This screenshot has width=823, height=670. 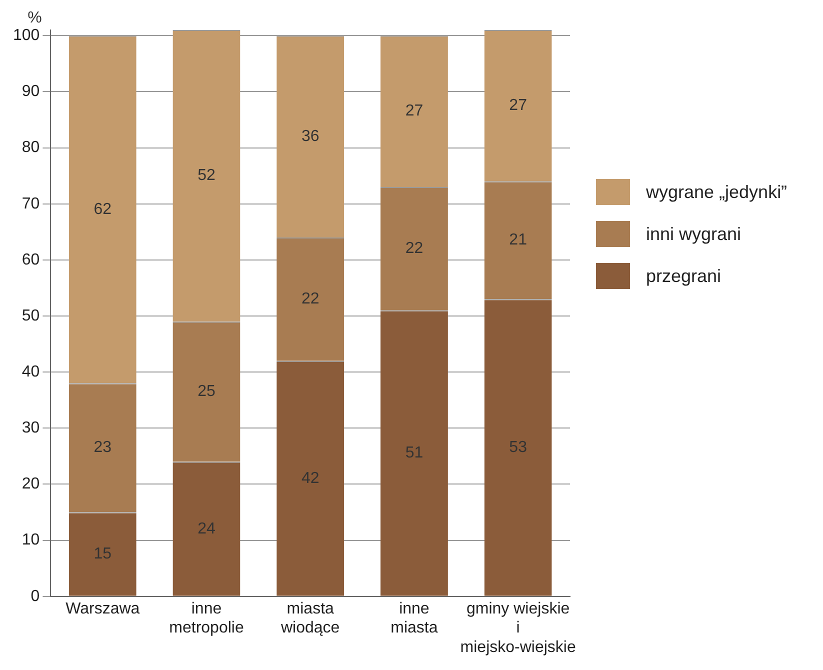 I want to click on x-tick-label: miasta wiodące, so click(x=310, y=618).